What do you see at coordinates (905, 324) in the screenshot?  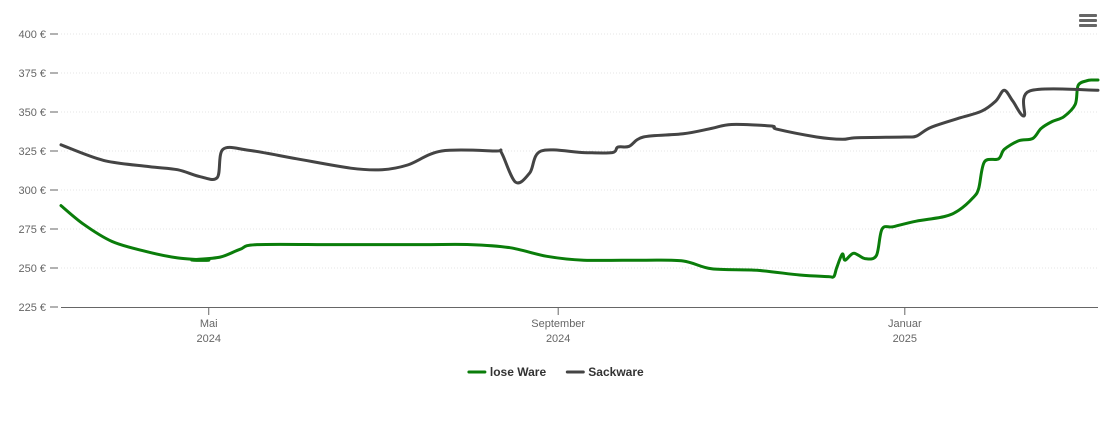 I see `x-tick-label: Januar` at bounding box center [905, 324].